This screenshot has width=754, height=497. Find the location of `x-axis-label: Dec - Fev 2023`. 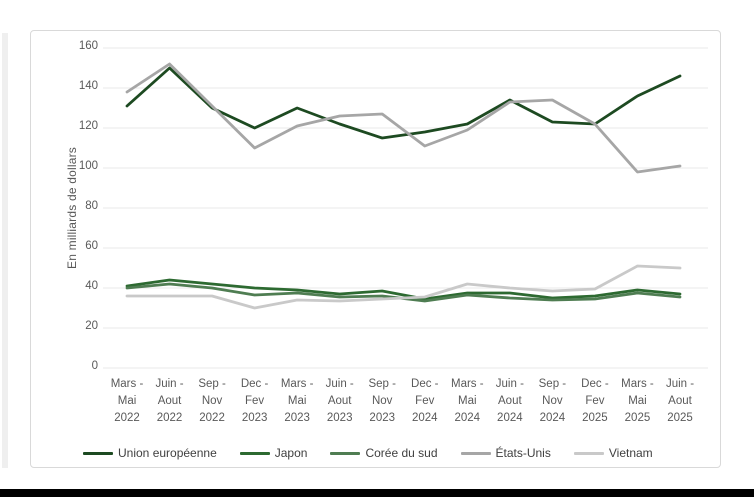

x-axis-label: Dec - Fev 2023 is located at coordinates (255, 401).